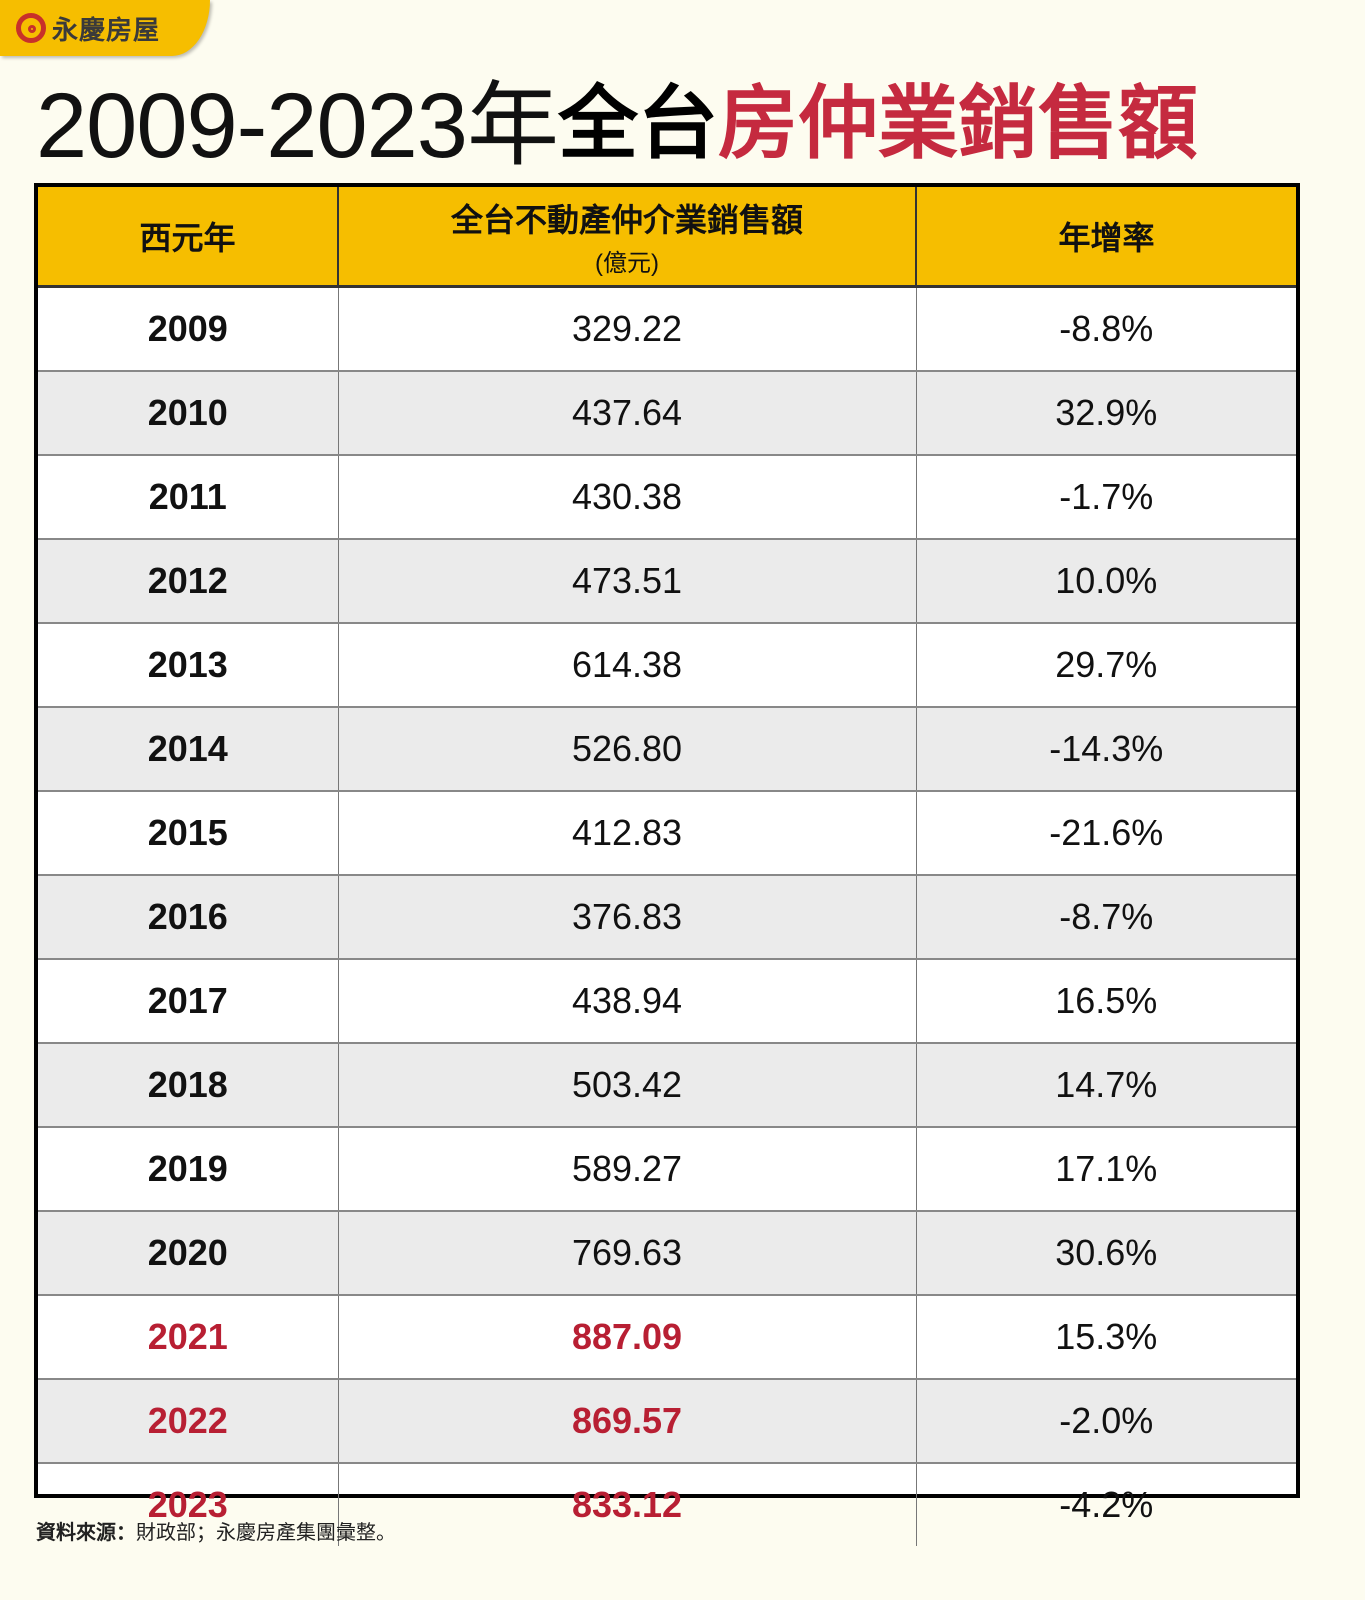 This screenshot has width=1365, height=1600. I want to click on table-row: 2010 437.64 32.9%, so click(667, 412).